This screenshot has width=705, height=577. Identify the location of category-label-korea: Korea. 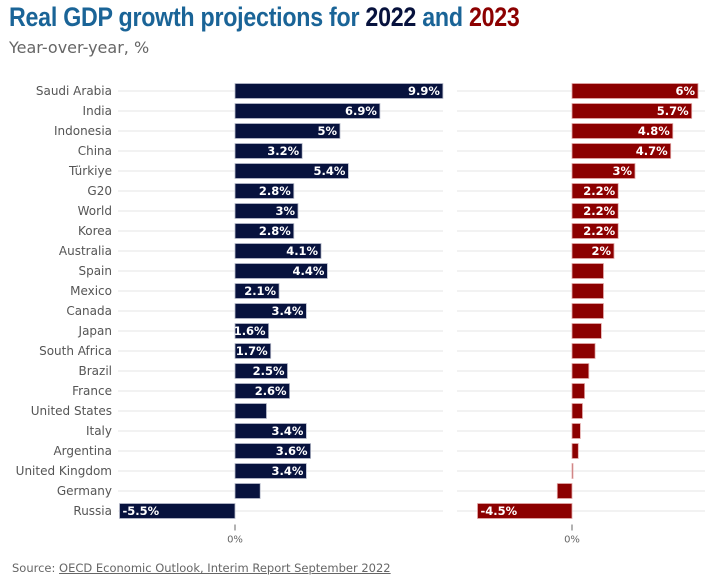
(95, 231).